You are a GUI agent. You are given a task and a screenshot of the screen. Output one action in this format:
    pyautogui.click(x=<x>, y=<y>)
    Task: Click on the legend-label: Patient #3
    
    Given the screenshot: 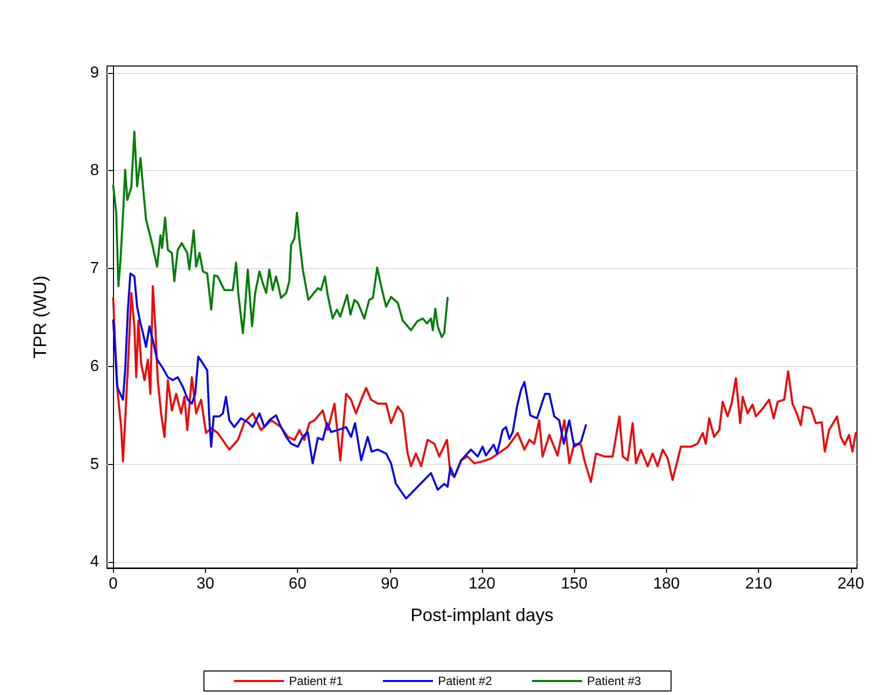 What is the action you would take?
    pyautogui.click(x=614, y=681)
    